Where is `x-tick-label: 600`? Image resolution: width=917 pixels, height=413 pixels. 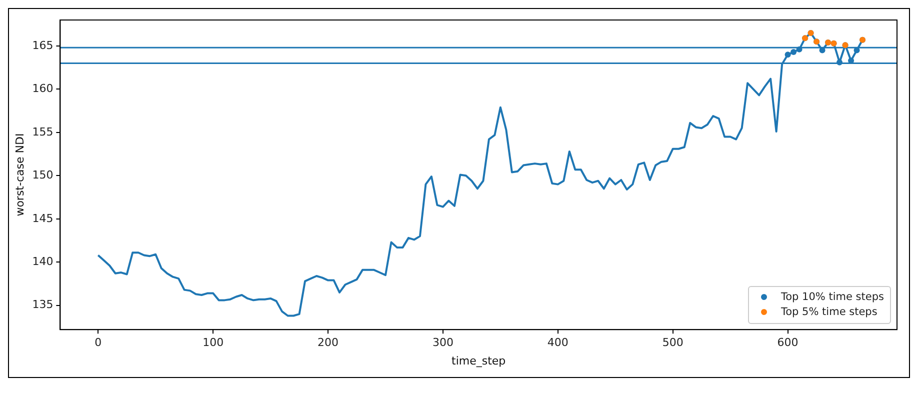 x-tick-label: 600 is located at coordinates (787, 343).